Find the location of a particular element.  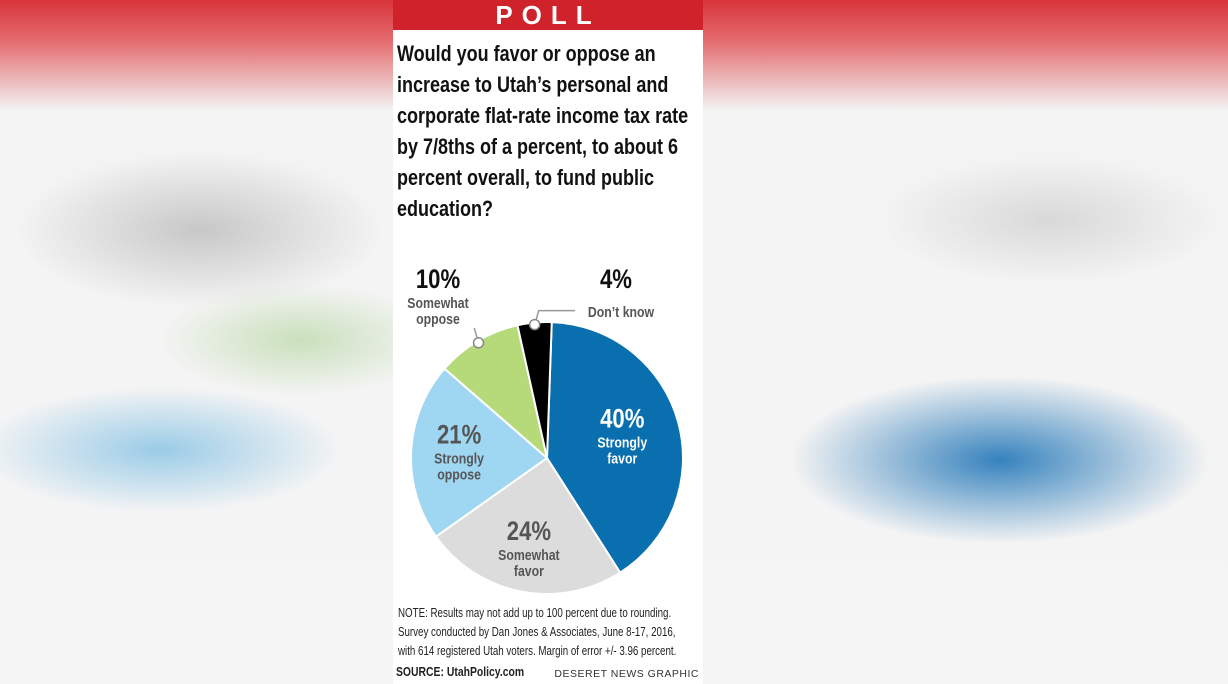

slice-label-strongly-oppose: Strongly is located at coordinates (459, 458).